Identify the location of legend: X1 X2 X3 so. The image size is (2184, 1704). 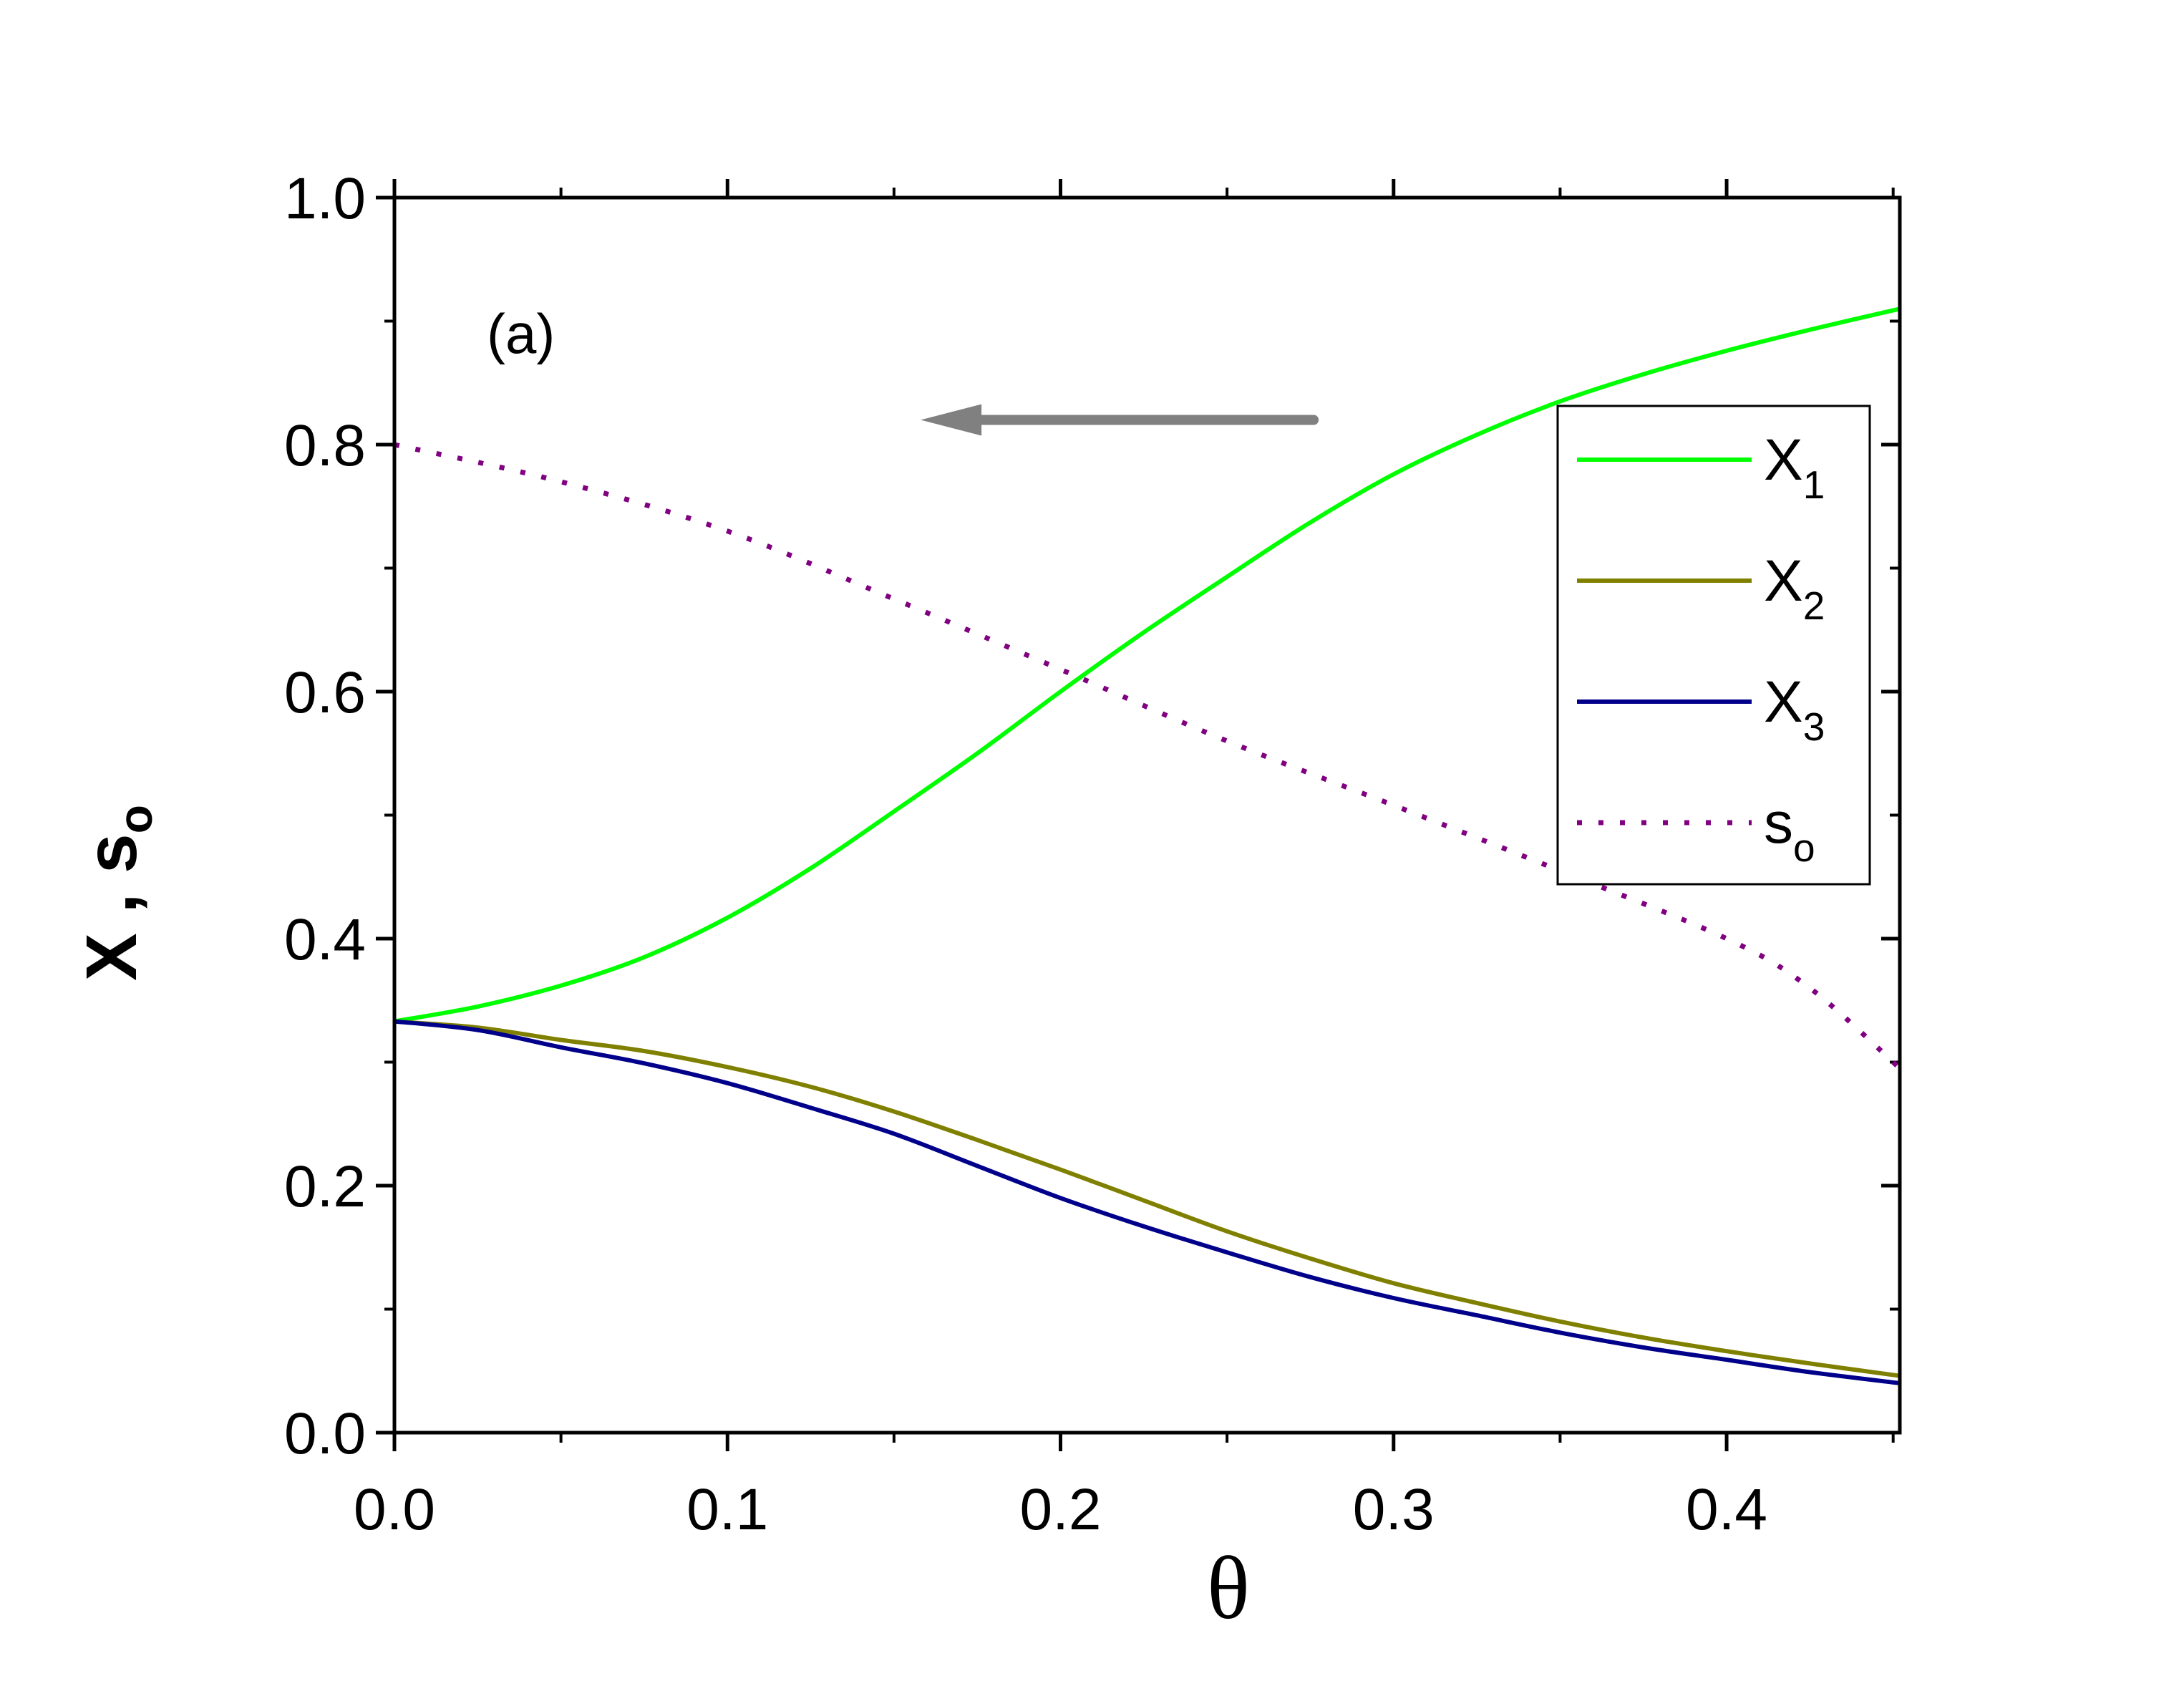
(1713, 645).